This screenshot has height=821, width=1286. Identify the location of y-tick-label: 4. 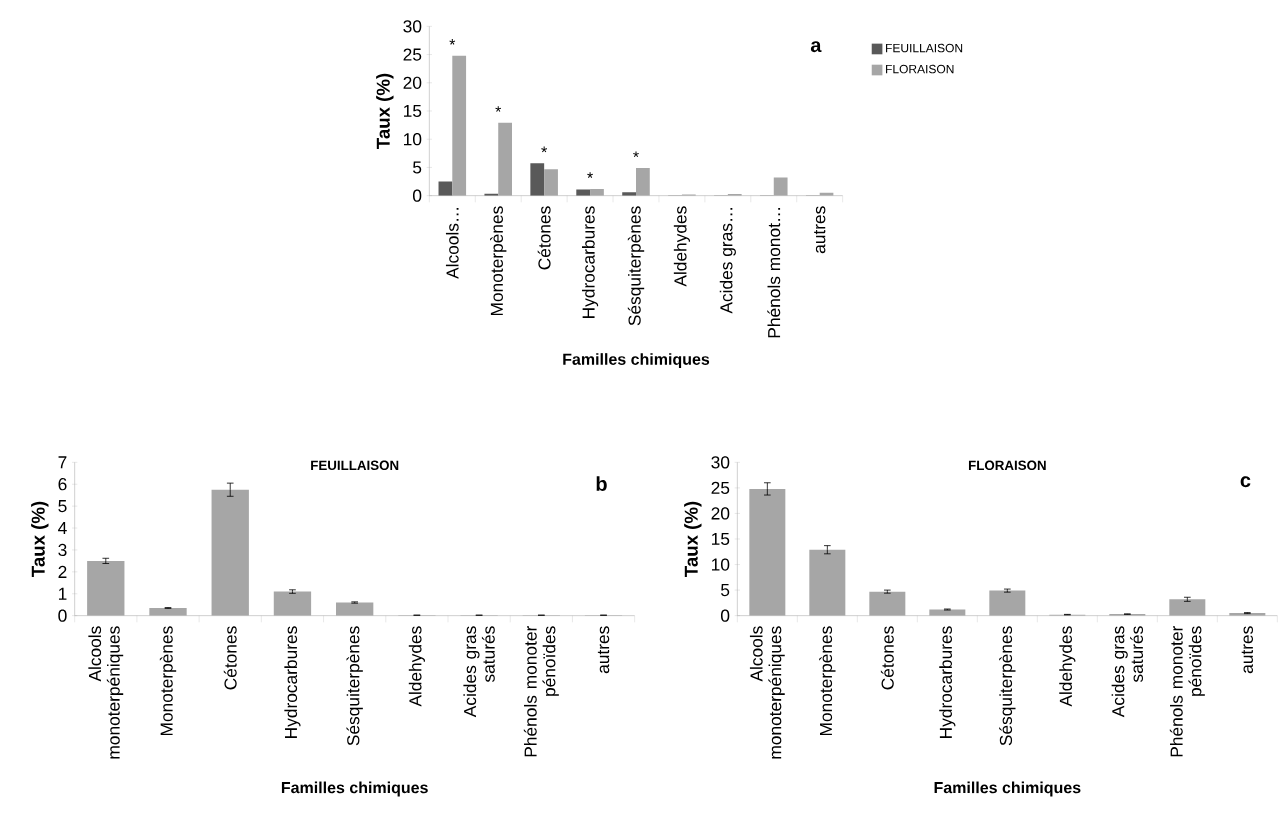
(62, 528).